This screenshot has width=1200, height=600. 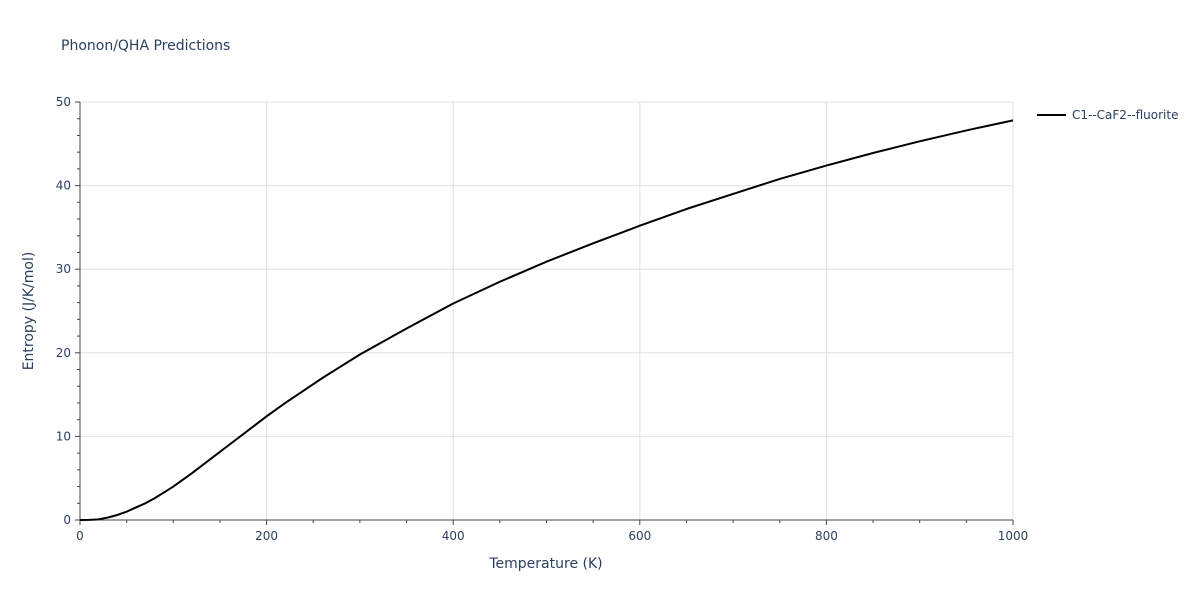 I want to click on chart-title: Phonon/QHA Predictions, so click(x=145, y=46).